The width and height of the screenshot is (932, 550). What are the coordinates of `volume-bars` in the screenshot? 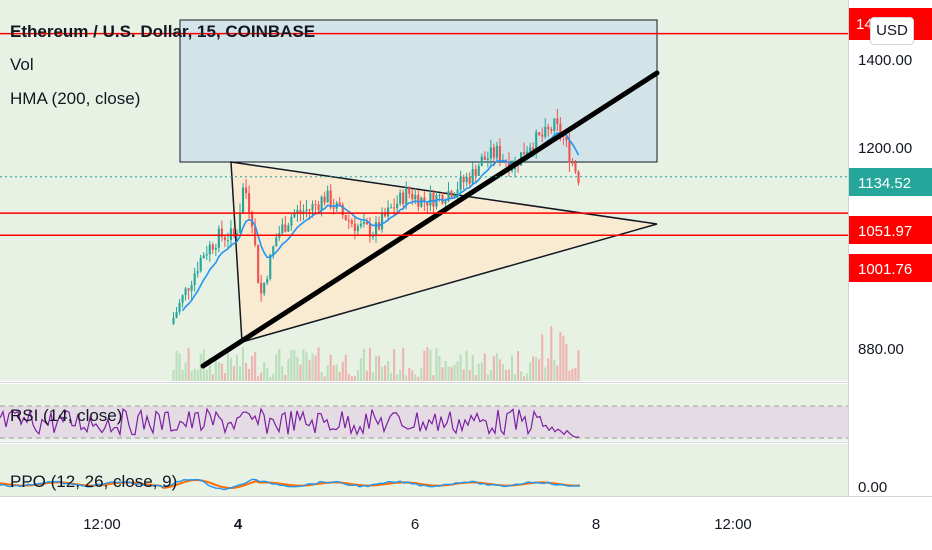 It's located at (376, 353).